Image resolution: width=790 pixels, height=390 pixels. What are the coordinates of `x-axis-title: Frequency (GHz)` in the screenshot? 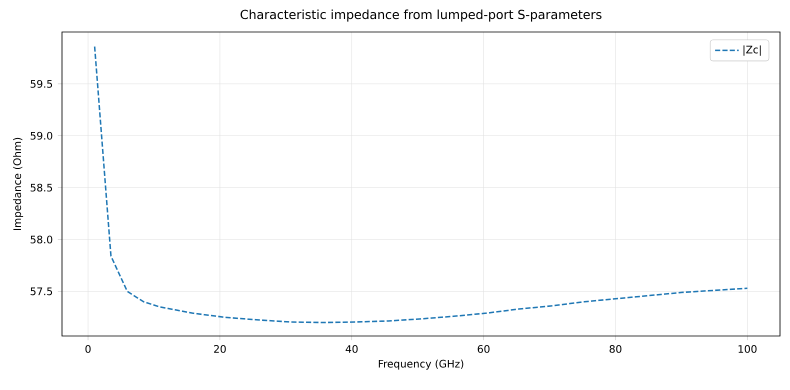 It's located at (421, 365).